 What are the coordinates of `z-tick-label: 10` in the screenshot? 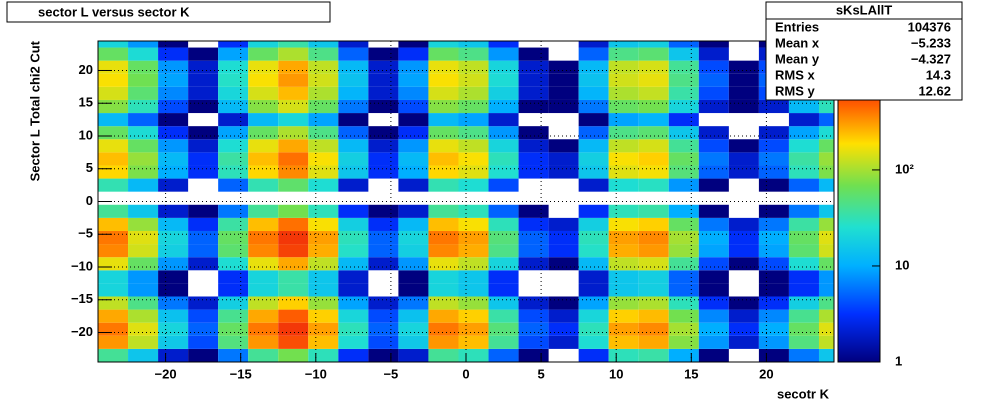 It's located at (902, 264).